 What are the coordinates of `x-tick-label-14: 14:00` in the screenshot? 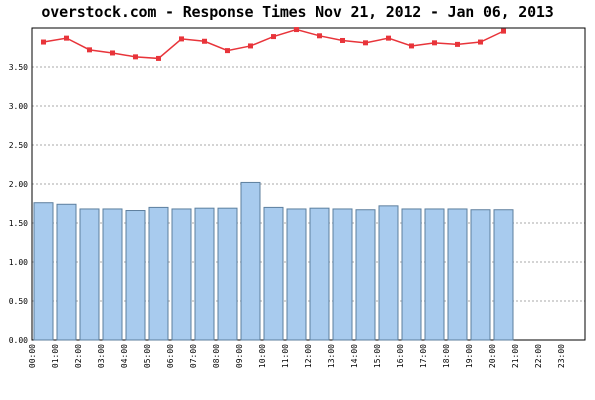 It's located at (354, 356).